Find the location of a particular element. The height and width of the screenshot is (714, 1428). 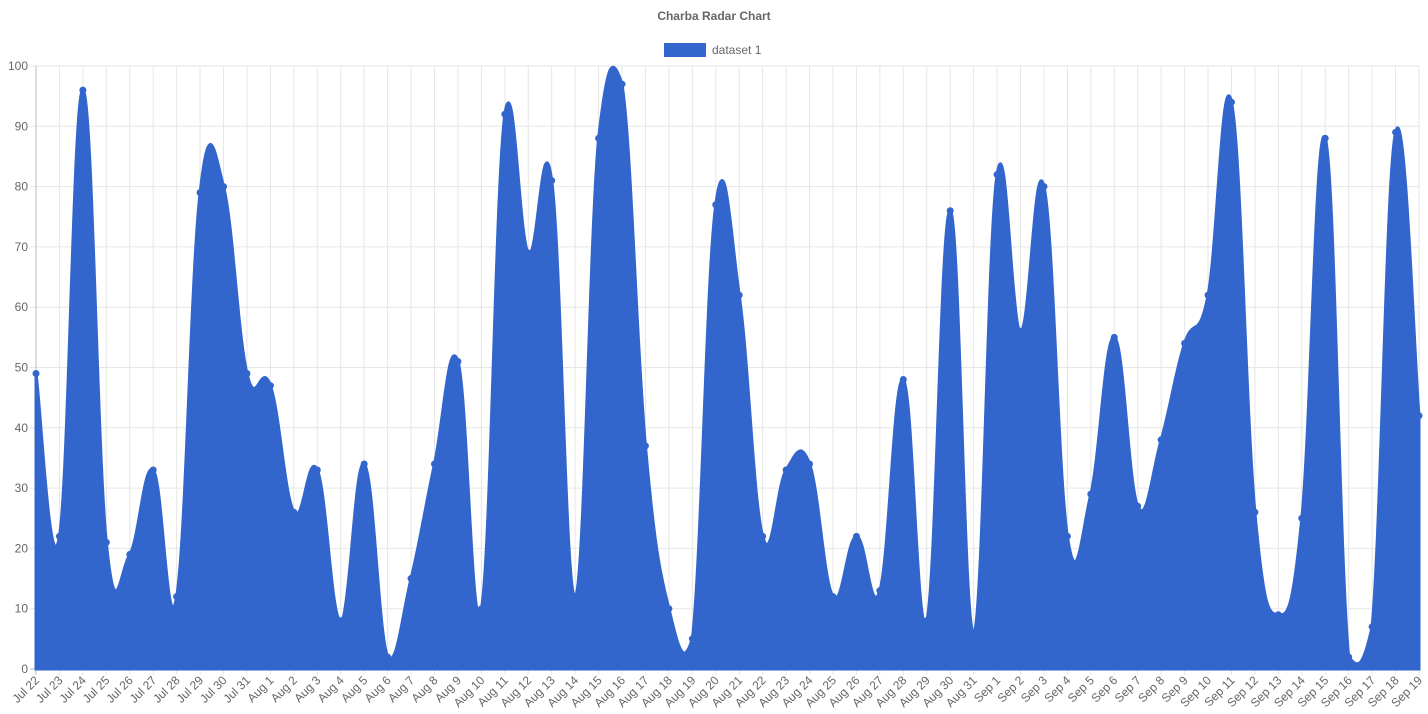

y-tick-label: 100 is located at coordinates (18, 66).